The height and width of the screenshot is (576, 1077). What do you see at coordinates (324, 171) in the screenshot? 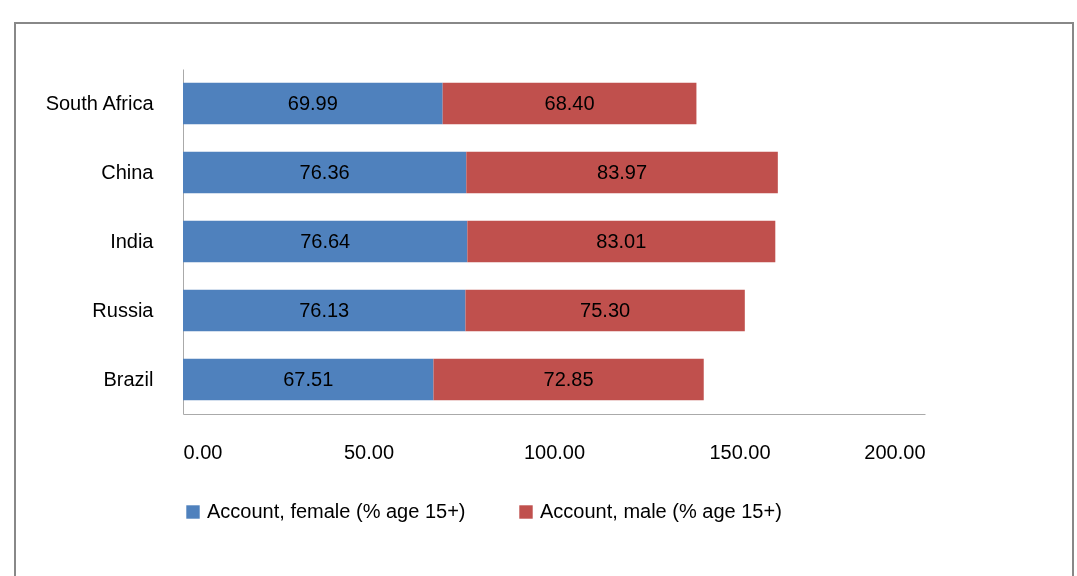
I see `data-label: 76.36` at bounding box center [324, 171].